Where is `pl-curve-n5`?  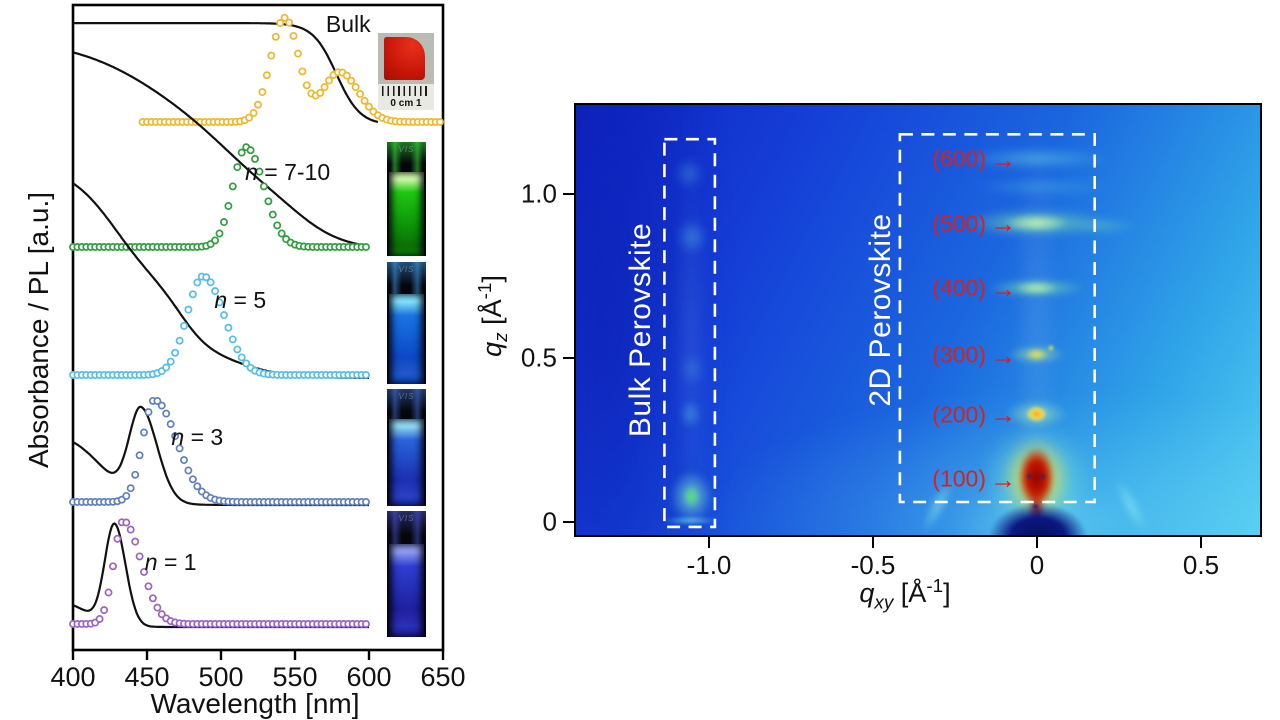 pl-curve-n5 is located at coordinates (219, 325).